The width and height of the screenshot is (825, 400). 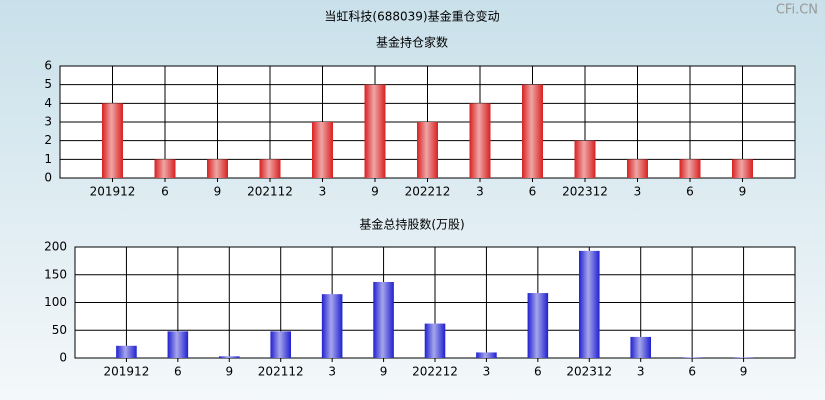 I want to click on watermark: CFi.CN, so click(x=797, y=10).